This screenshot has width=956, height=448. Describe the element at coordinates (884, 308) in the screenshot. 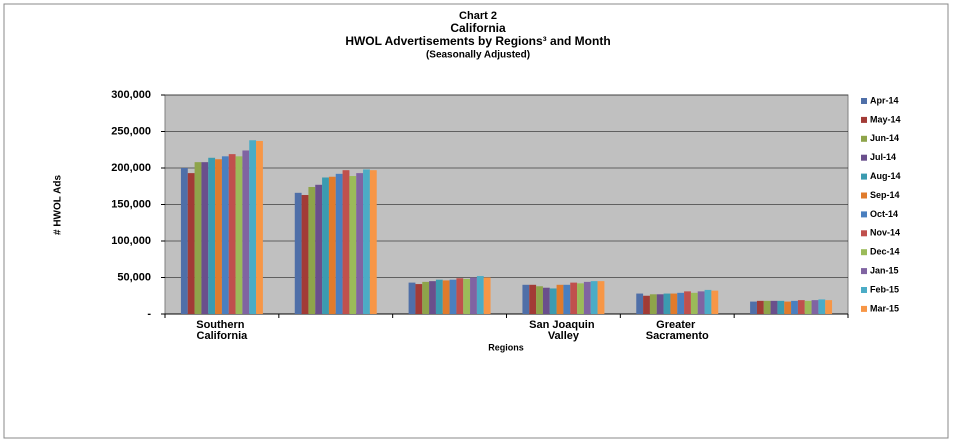

I see `legend-label: Mar-15` at that location.